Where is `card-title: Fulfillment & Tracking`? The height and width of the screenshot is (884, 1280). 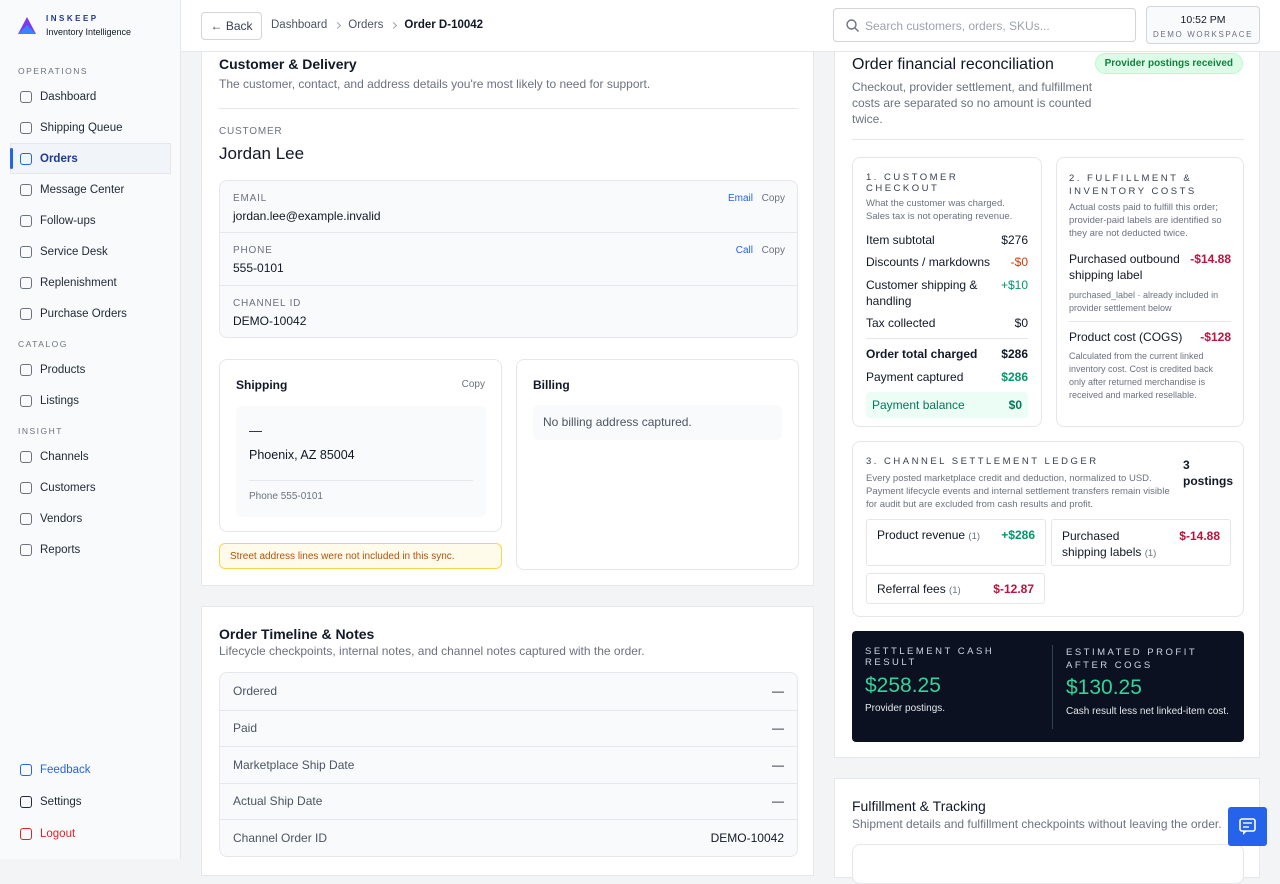 card-title: Fulfillment & Tracking is located at coordinates (919, 806).